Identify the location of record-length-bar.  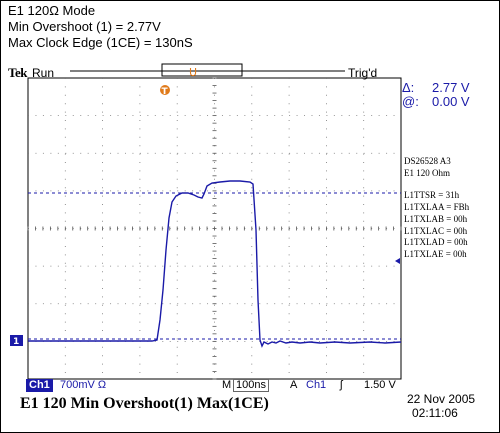
(207, 70).